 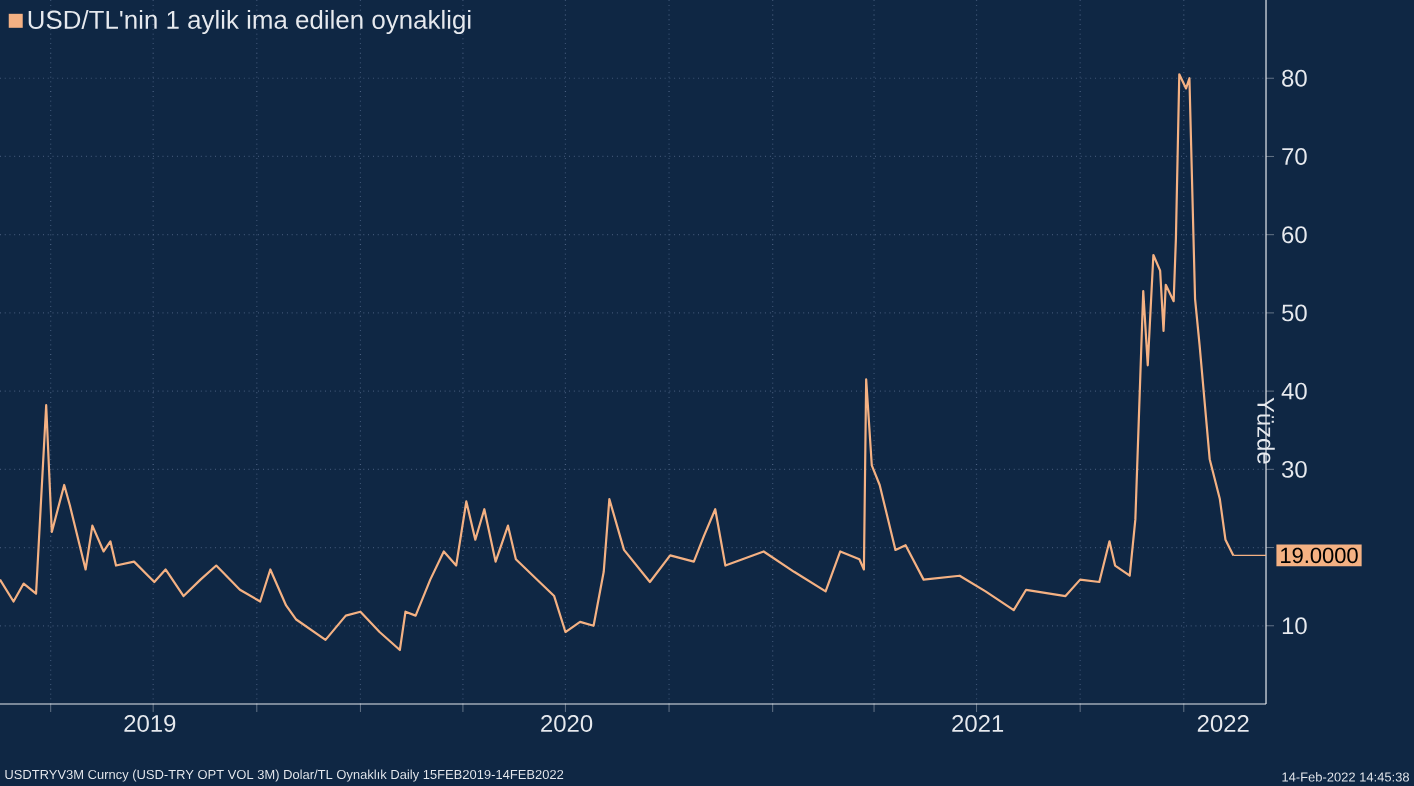 What do you see at coordinates (1294, 391) in the screenshot?
I see `y-tick-label: 40` at bounding box center [1294, 391].